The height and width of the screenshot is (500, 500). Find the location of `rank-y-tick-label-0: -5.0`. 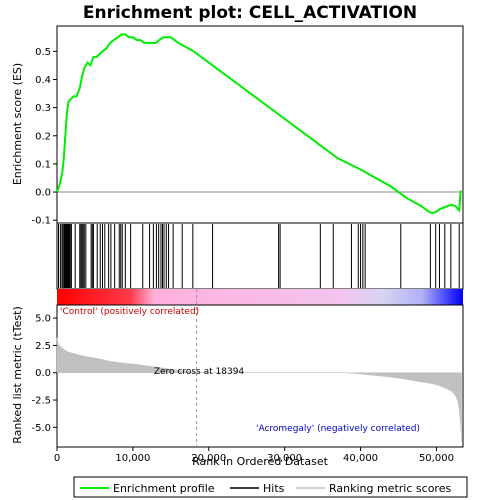

rank-y-tick-label-0: -5.0 is located at coordinates (41, 428).